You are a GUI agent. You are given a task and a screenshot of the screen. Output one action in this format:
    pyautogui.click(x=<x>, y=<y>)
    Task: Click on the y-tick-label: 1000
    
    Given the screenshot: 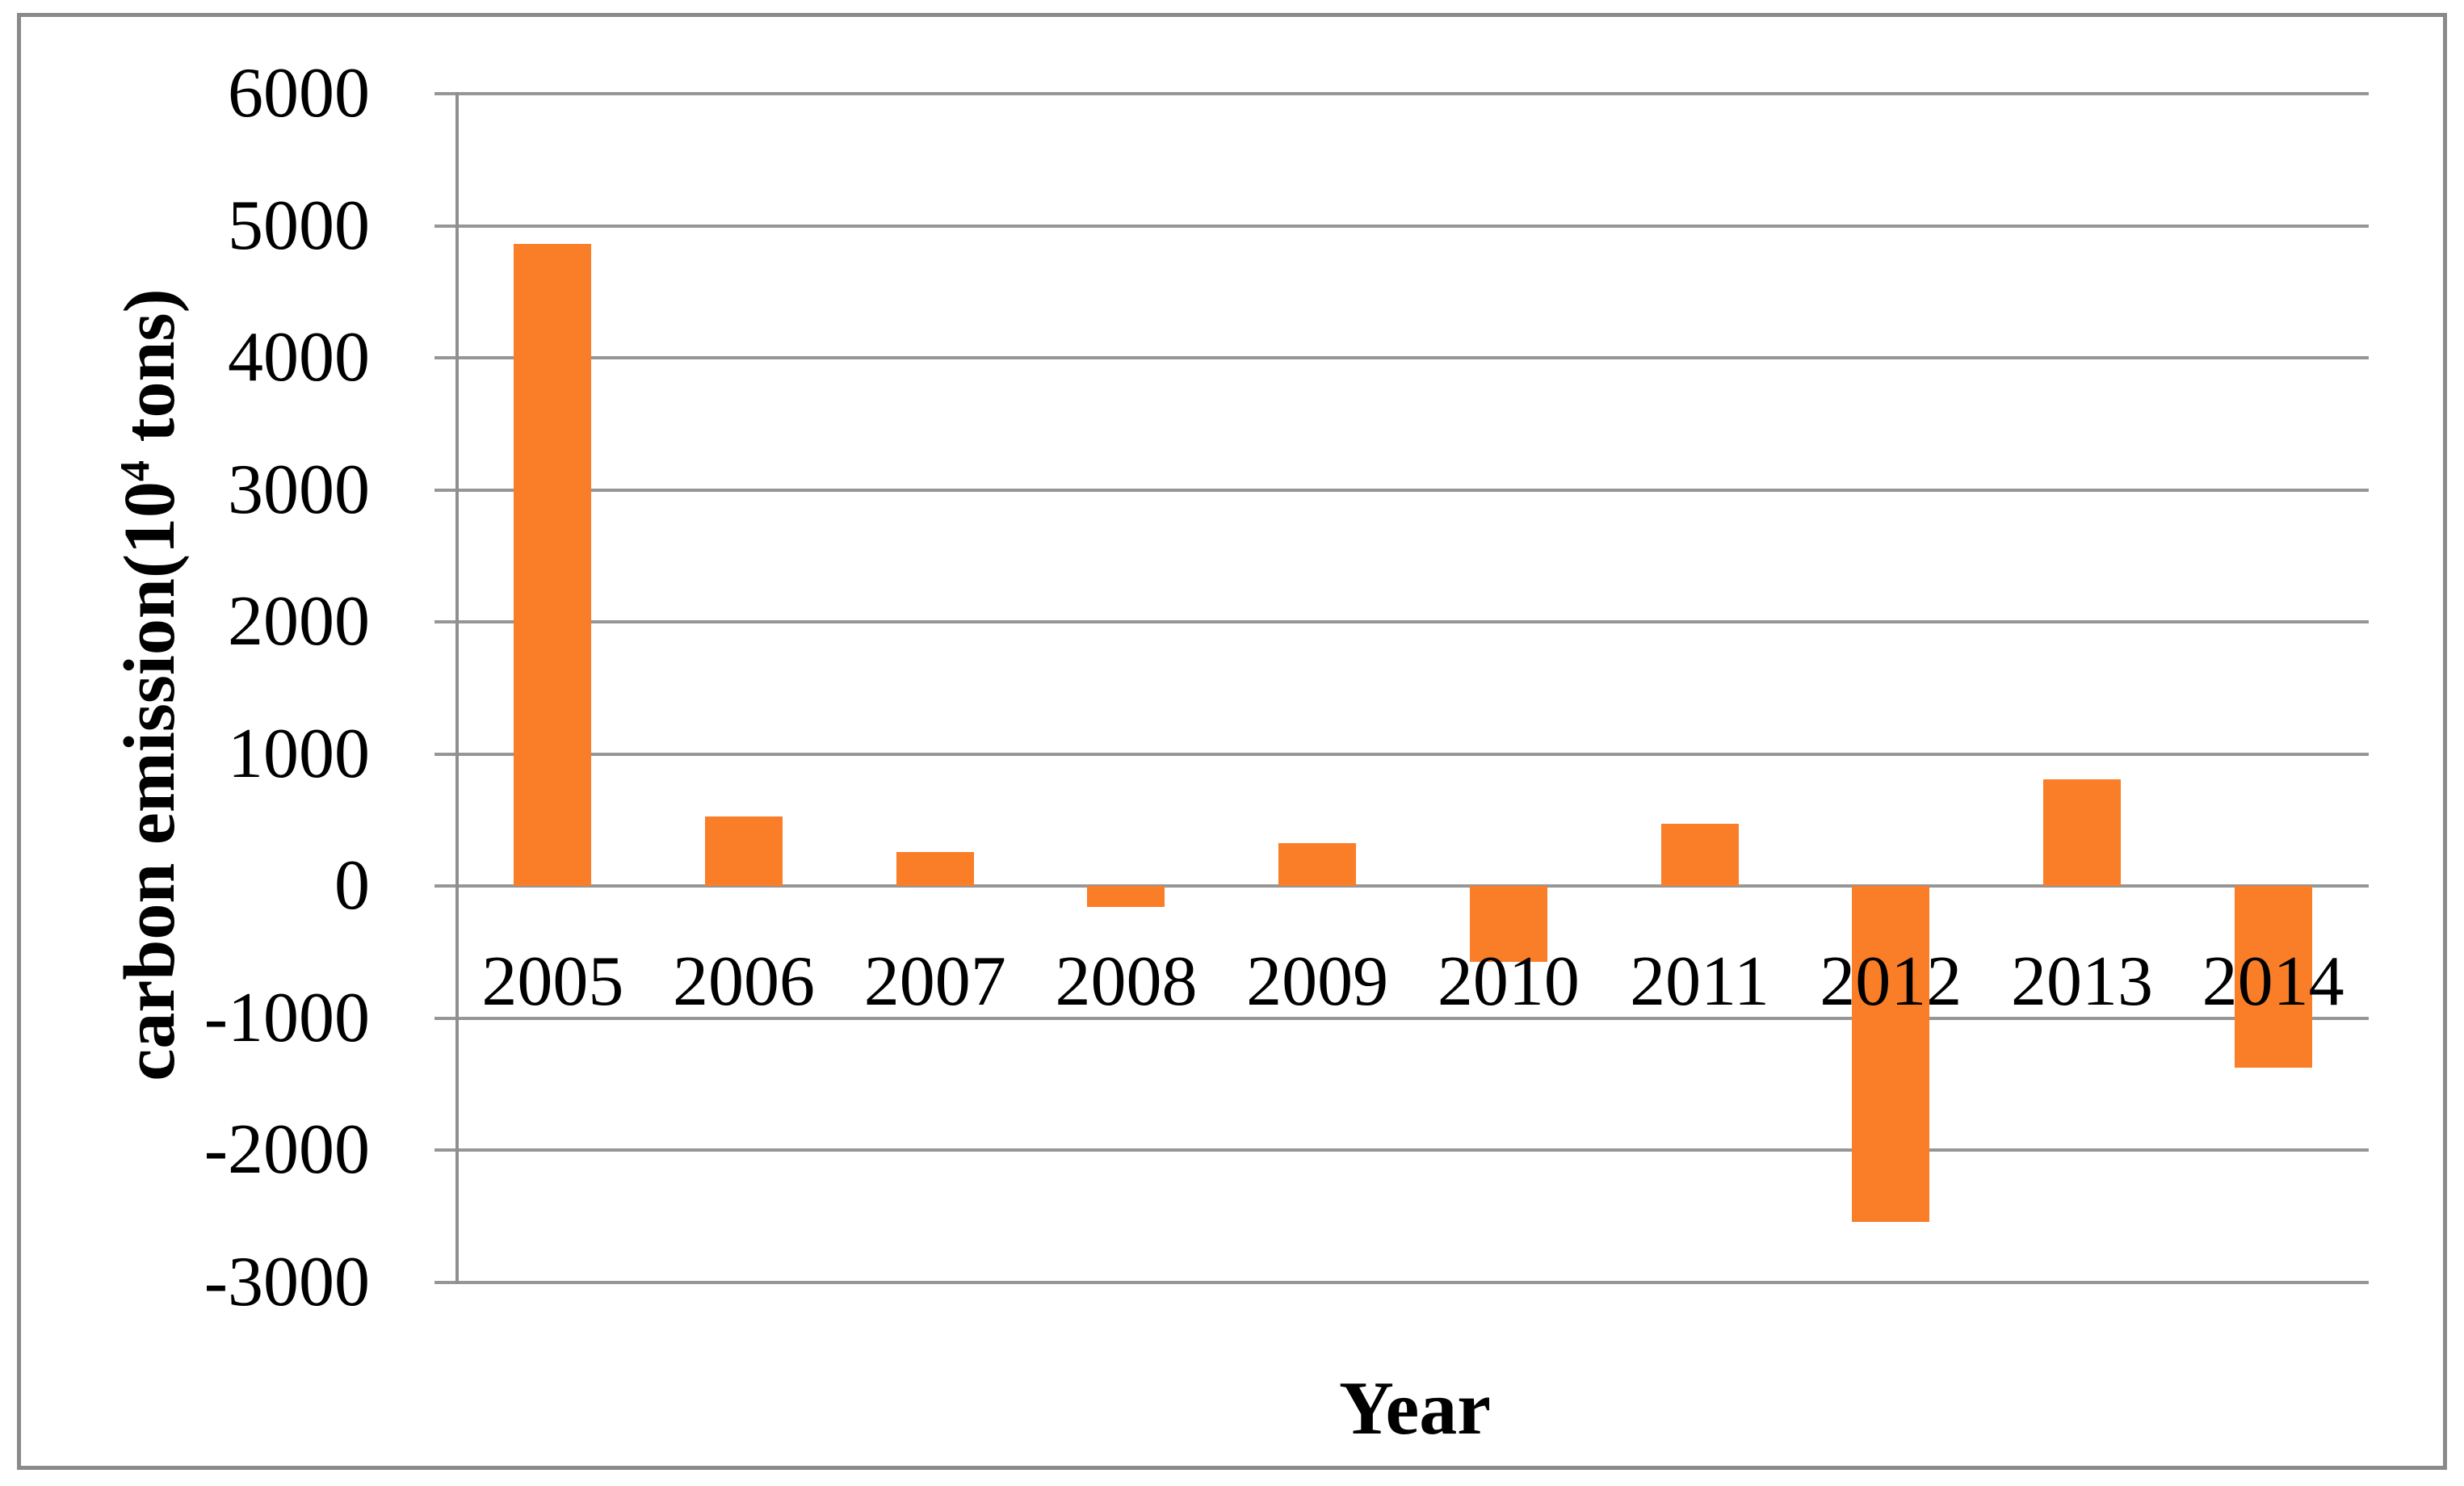 What is the action you would take?
    pyautogui.click(x=299, y=753)
    